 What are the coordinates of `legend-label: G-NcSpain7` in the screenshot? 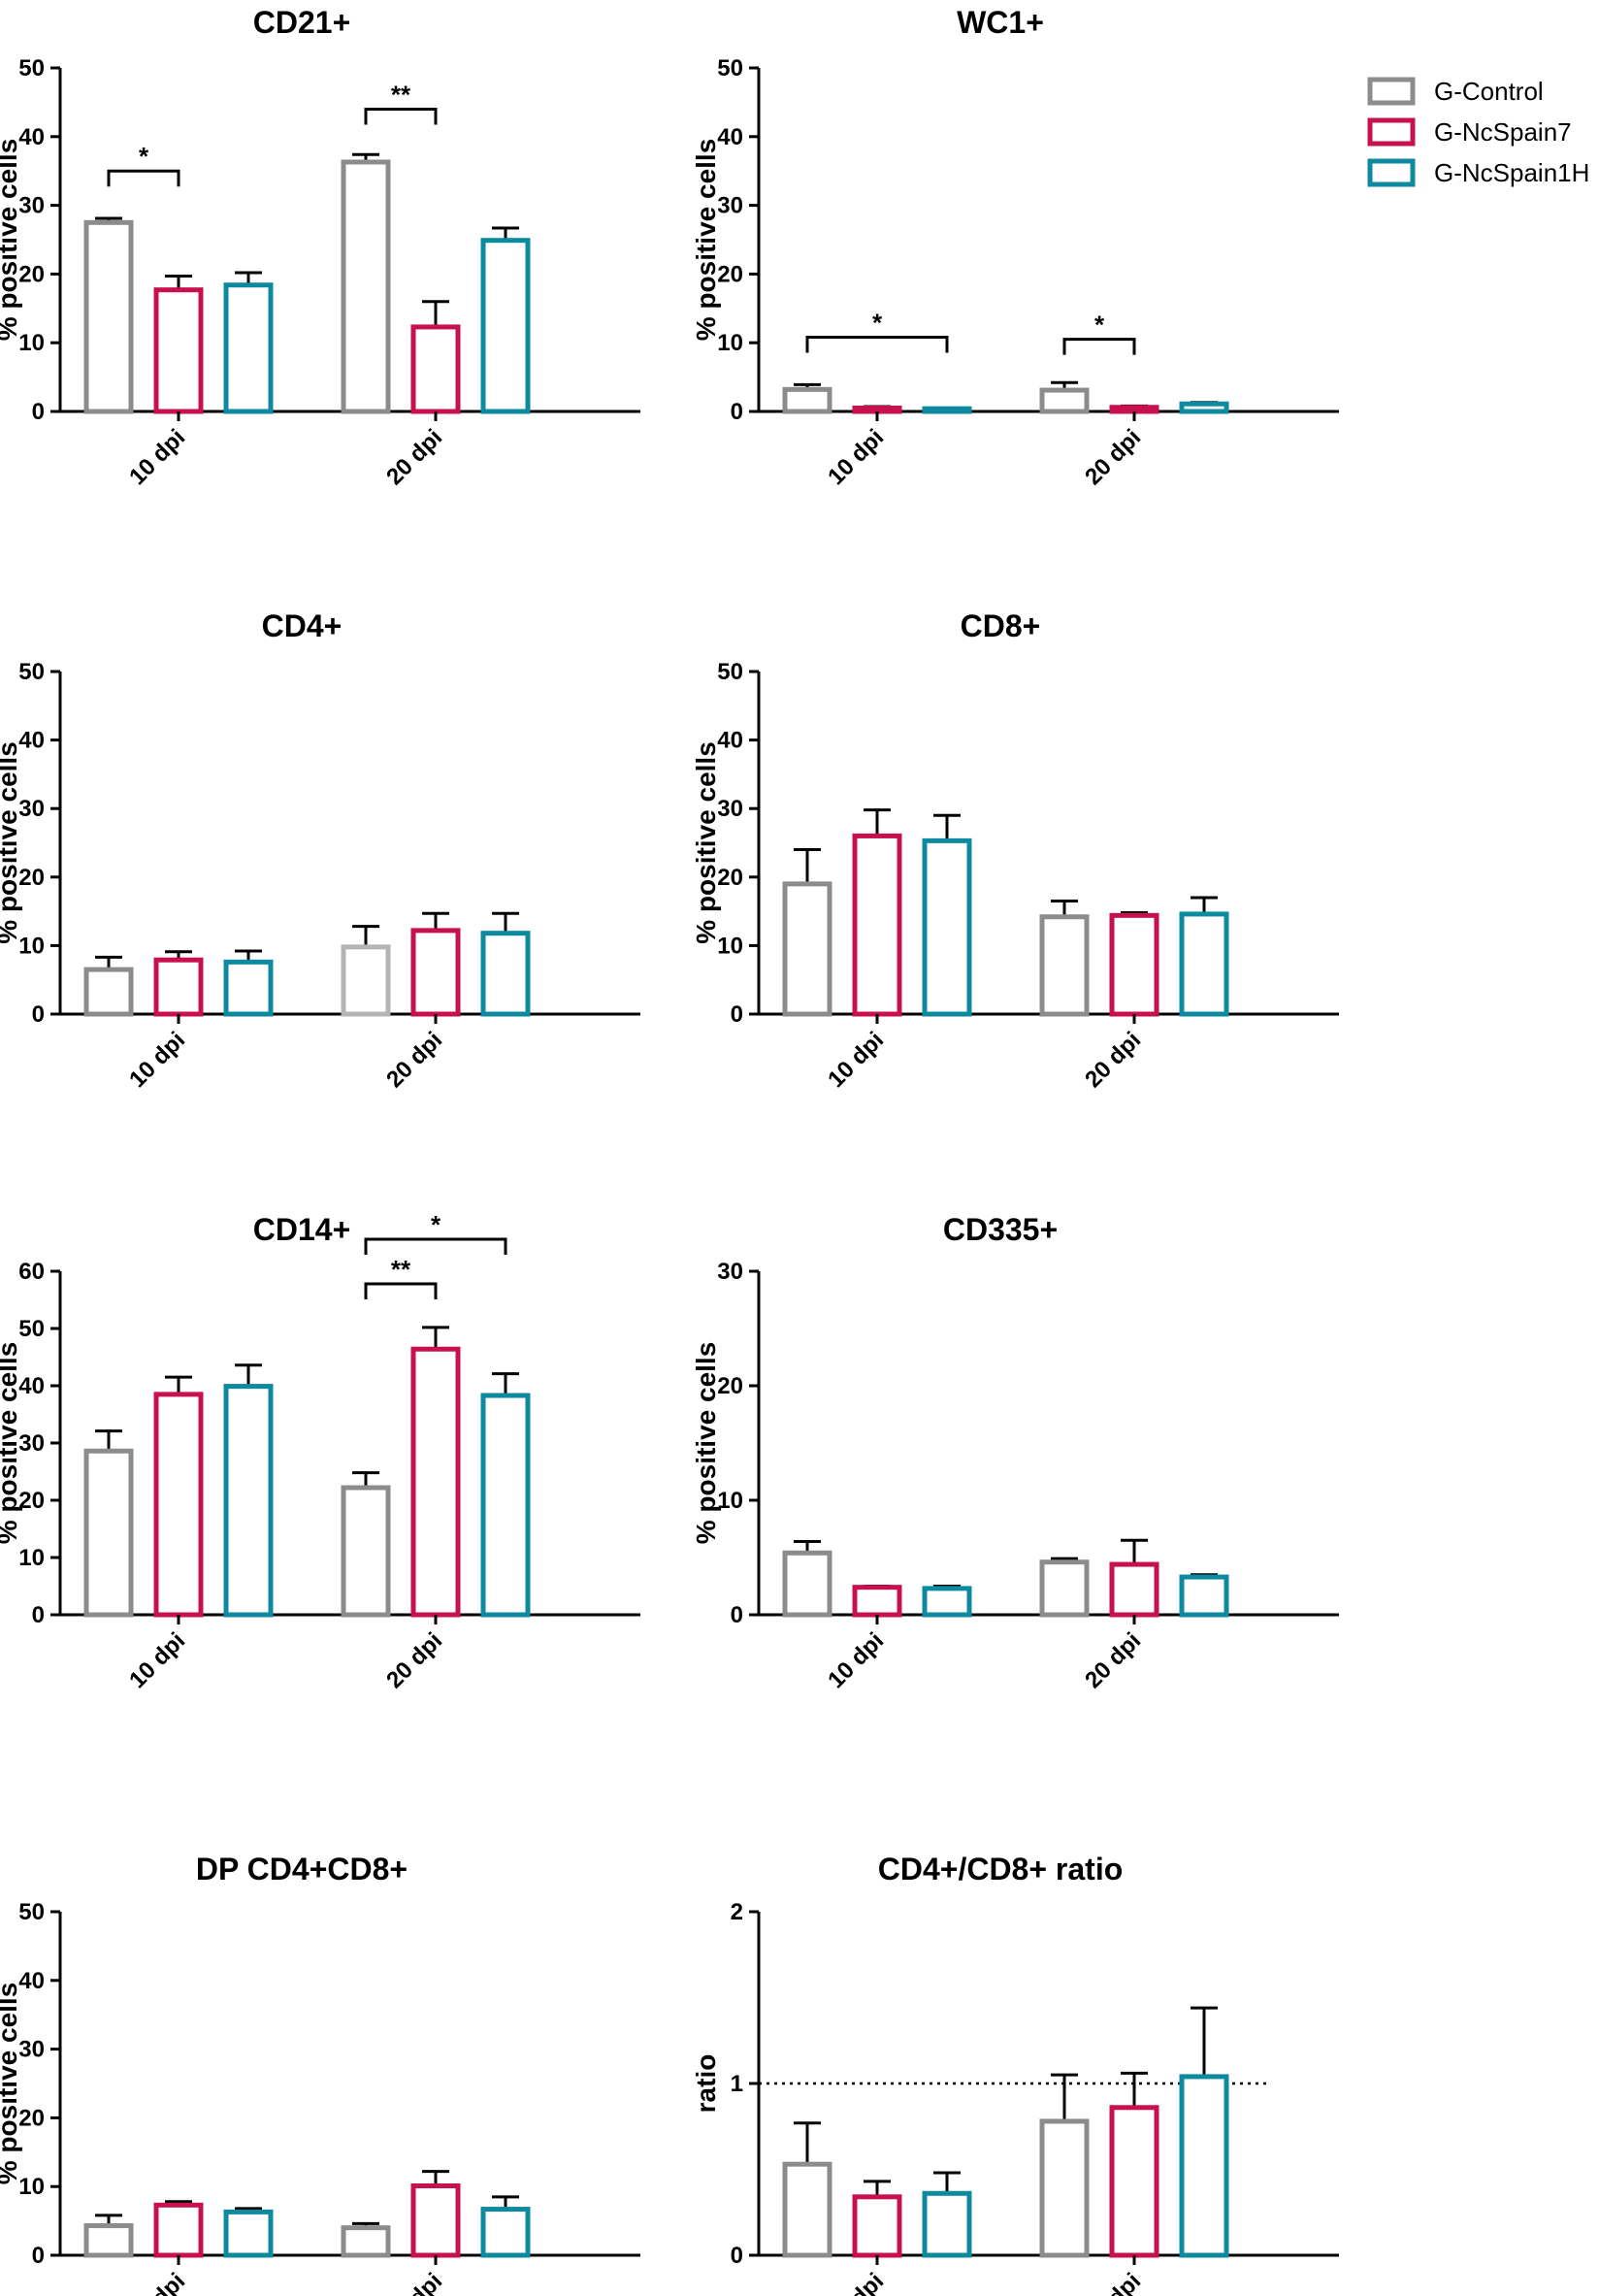 It's located at (1503, 132).